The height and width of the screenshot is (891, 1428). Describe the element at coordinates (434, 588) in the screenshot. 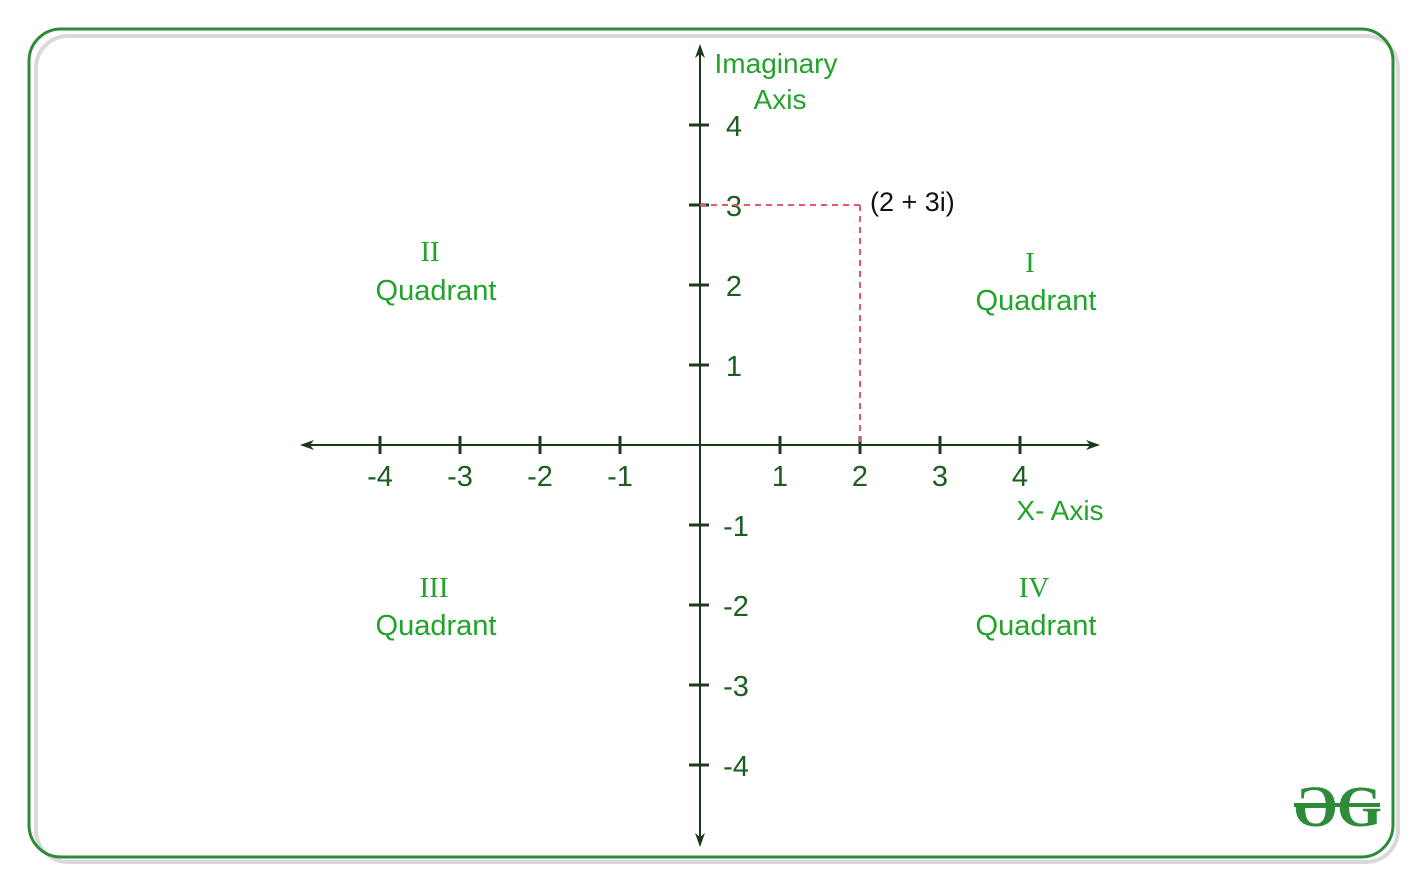

I see `quadrant-3-numeral: III` at that location.